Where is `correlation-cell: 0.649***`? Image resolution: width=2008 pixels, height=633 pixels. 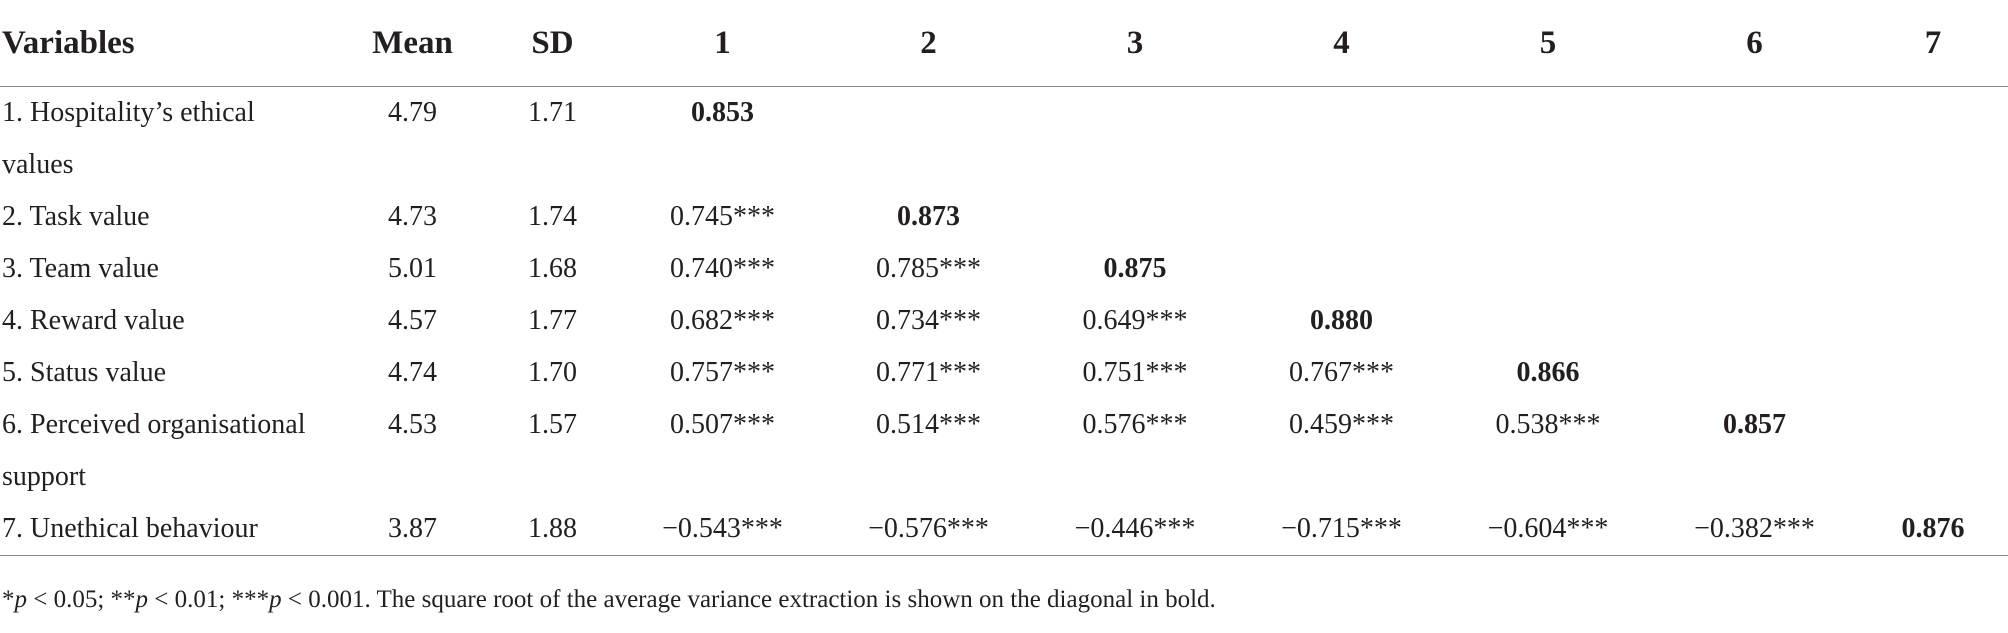 correlation-cell: 0.649*** is located at coordinates (1135, 320).